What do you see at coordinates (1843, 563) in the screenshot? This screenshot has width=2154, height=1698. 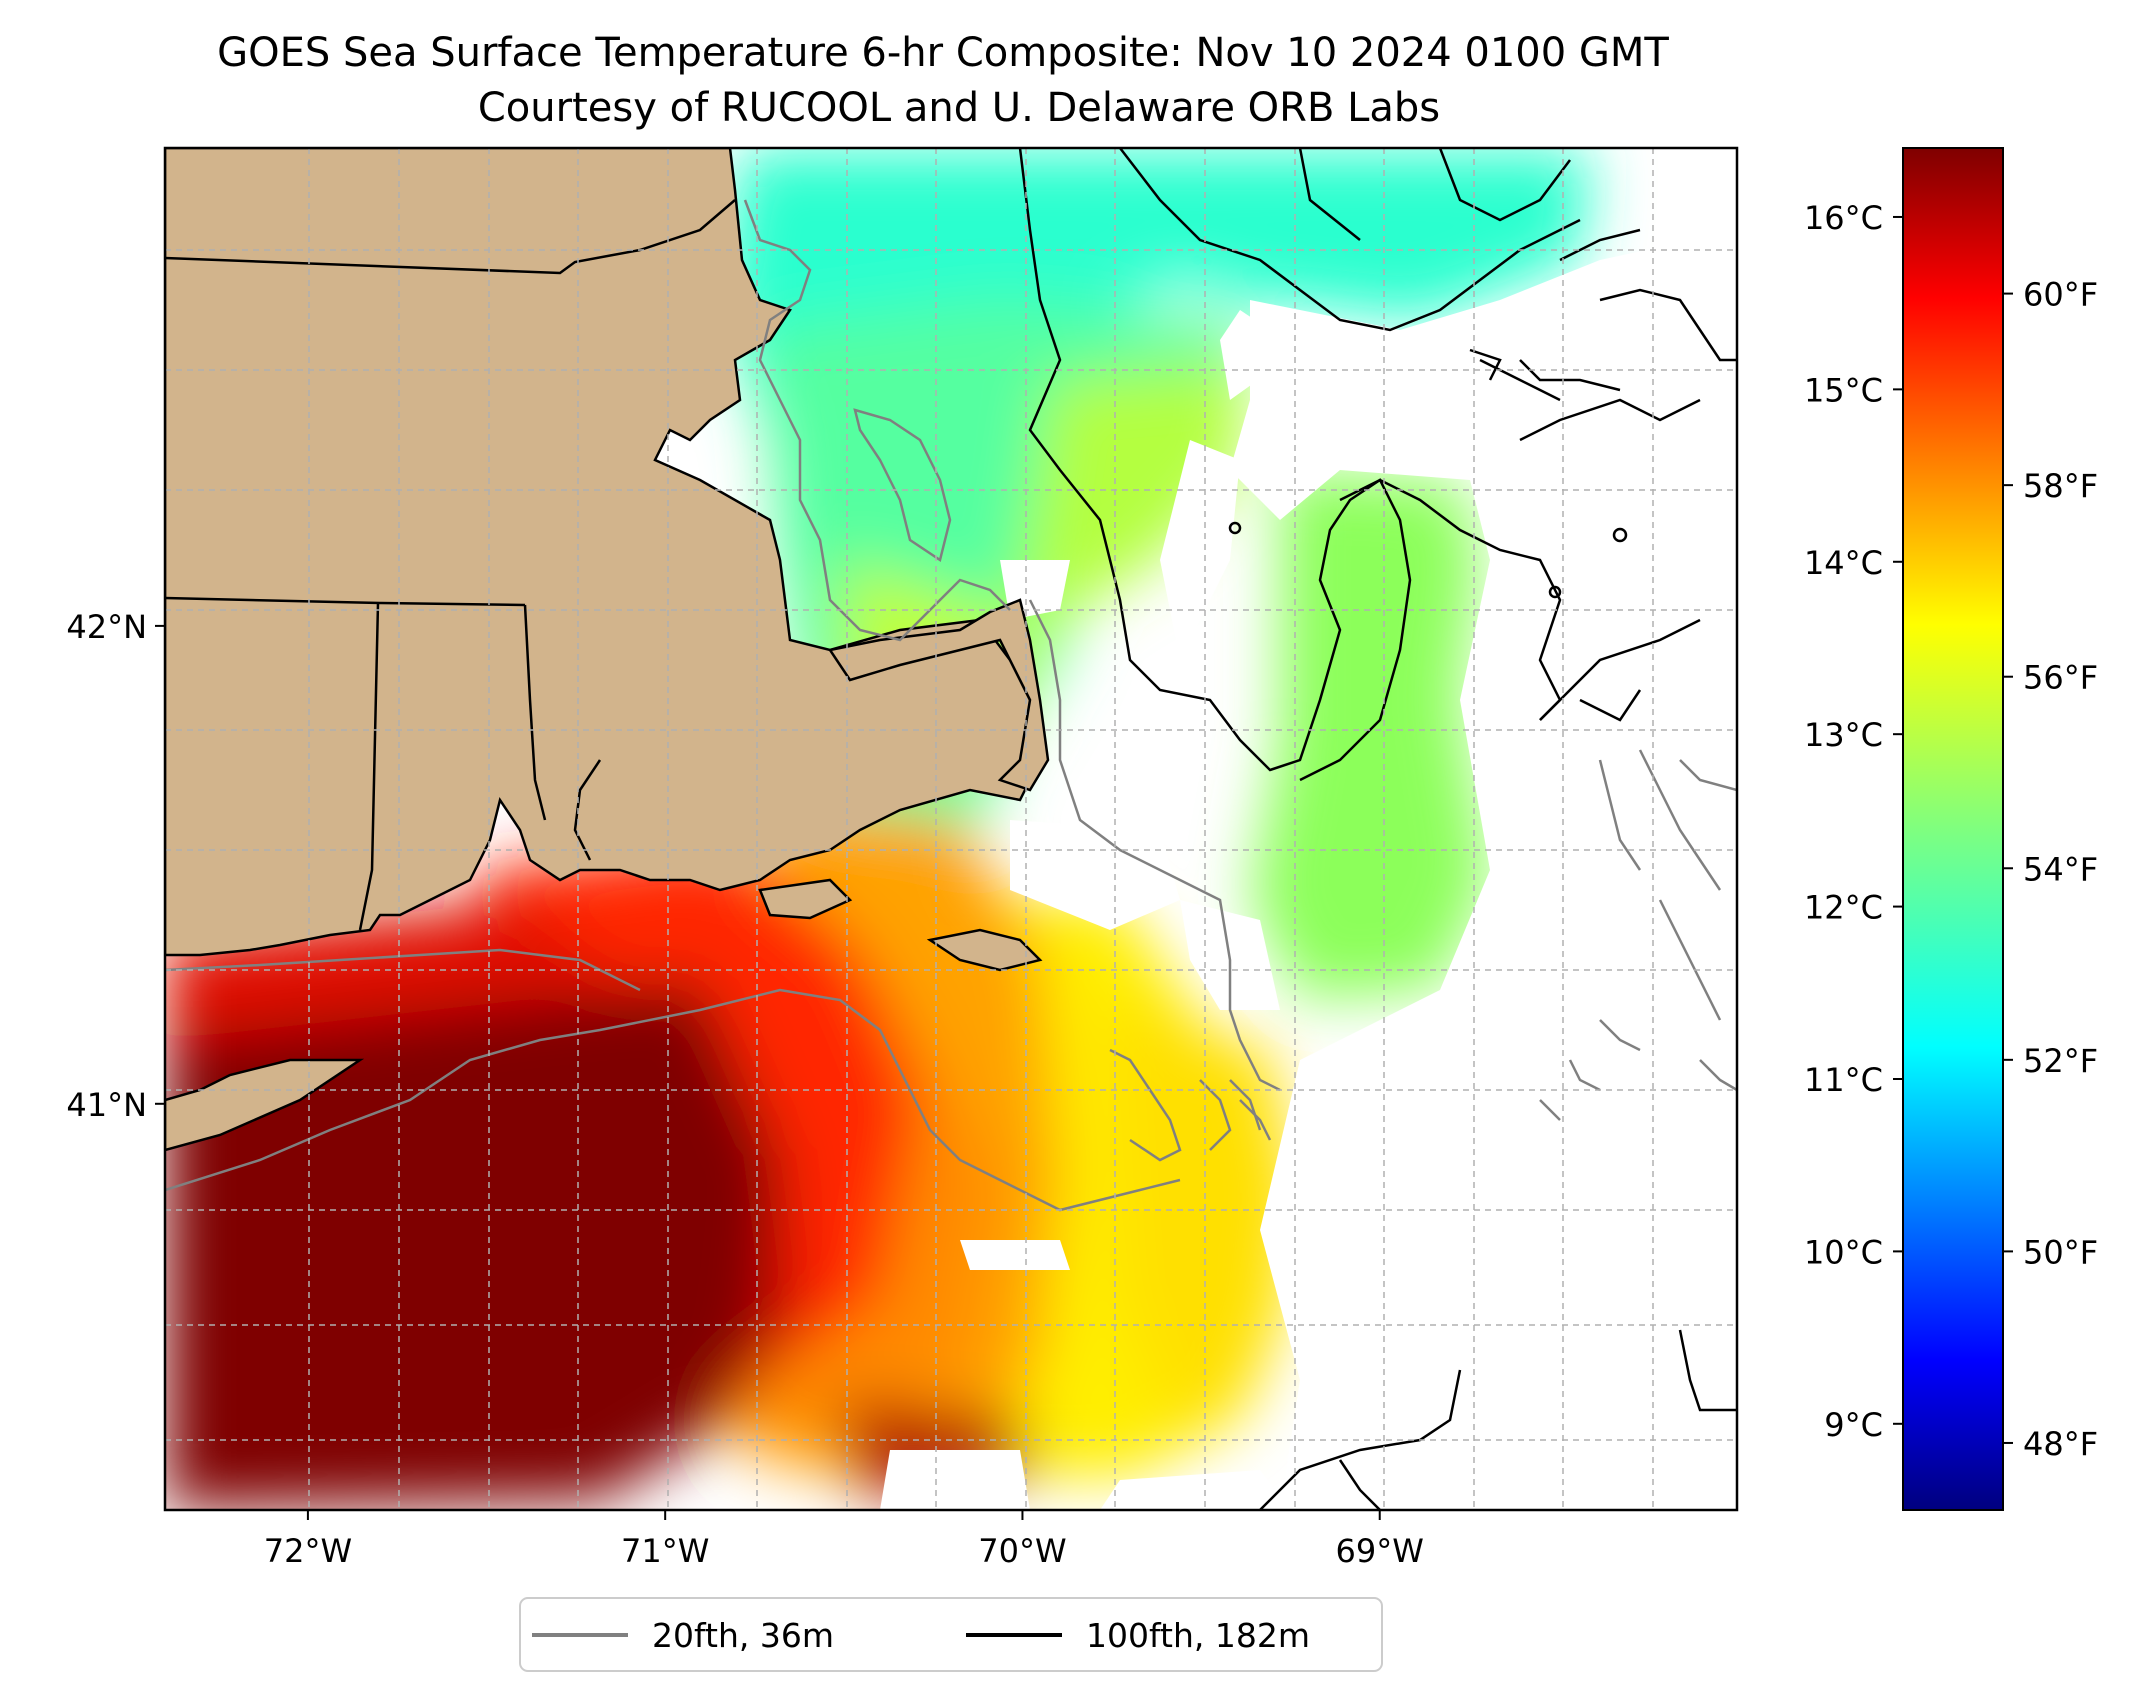 I see `celsius-tick-label: 14°C` at bounding box center [1843, 563].